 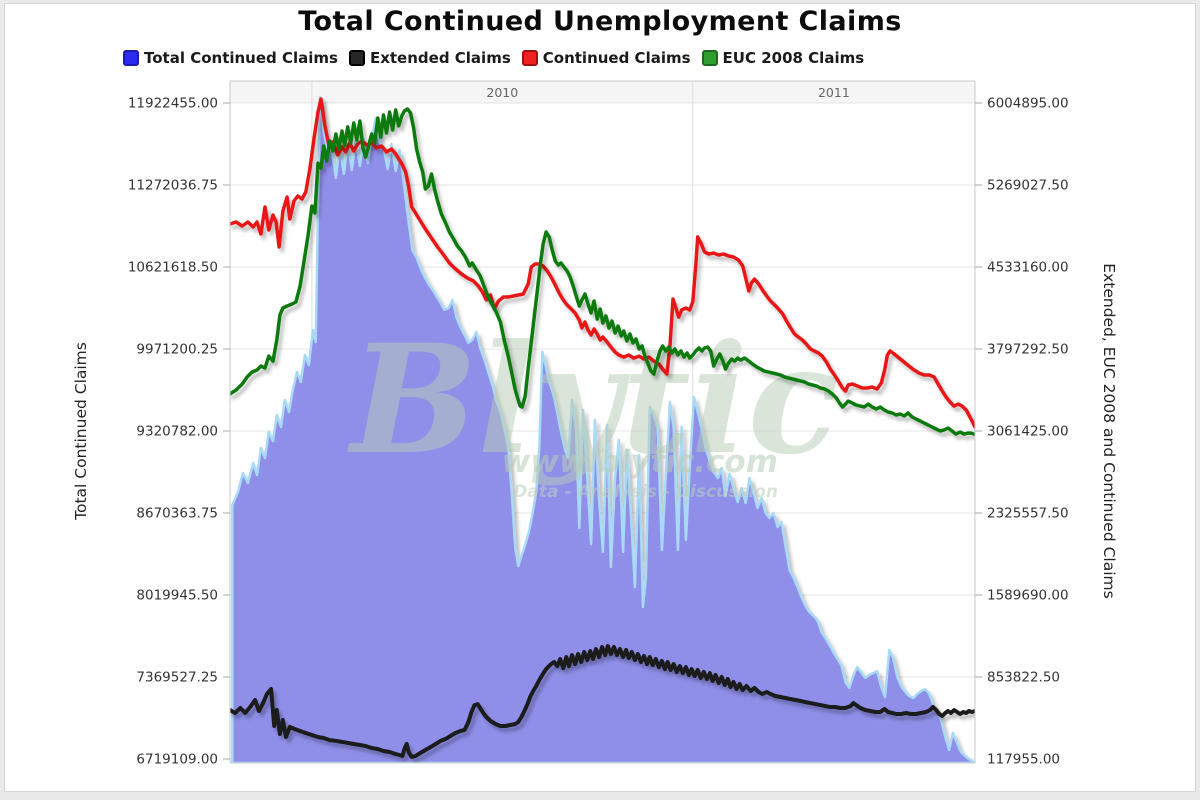 I want to click on watermark-url: www.blytic.com, so click(x=640, y=462).